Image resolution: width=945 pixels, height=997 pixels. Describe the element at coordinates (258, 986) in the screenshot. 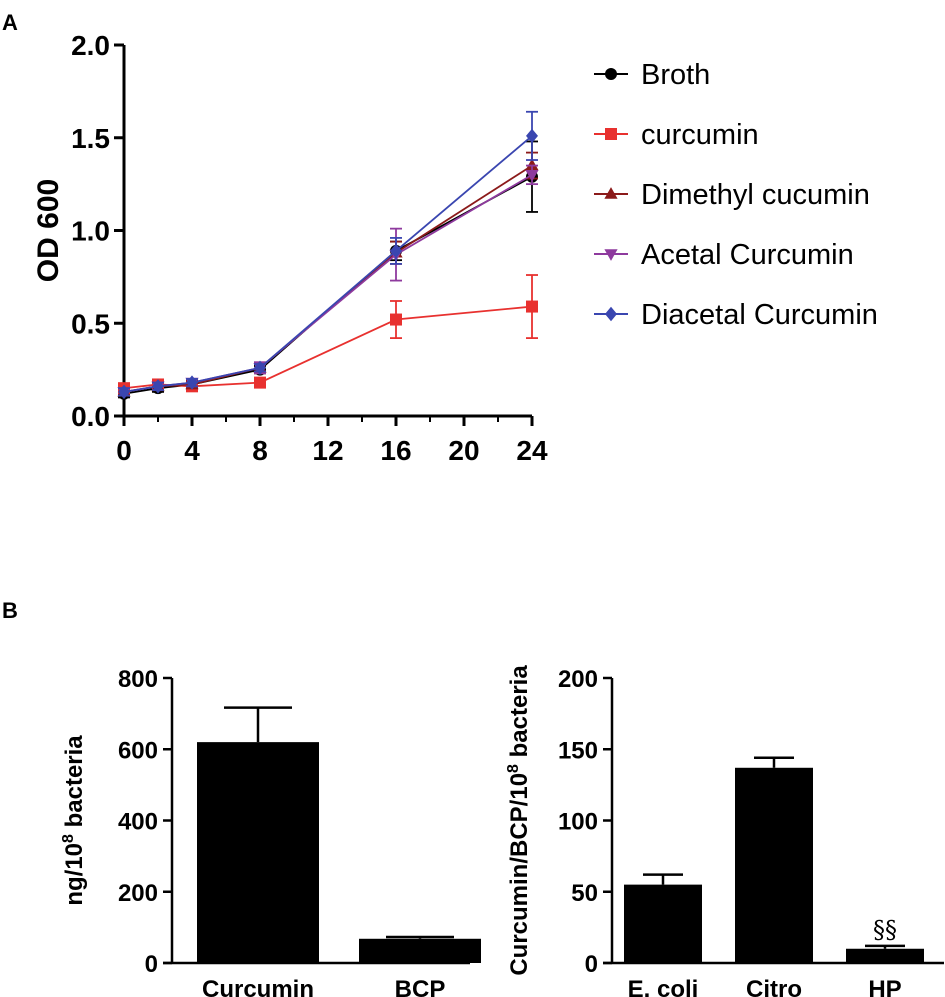

I see `x-category-label-curcumin: Curcumin` at that location.